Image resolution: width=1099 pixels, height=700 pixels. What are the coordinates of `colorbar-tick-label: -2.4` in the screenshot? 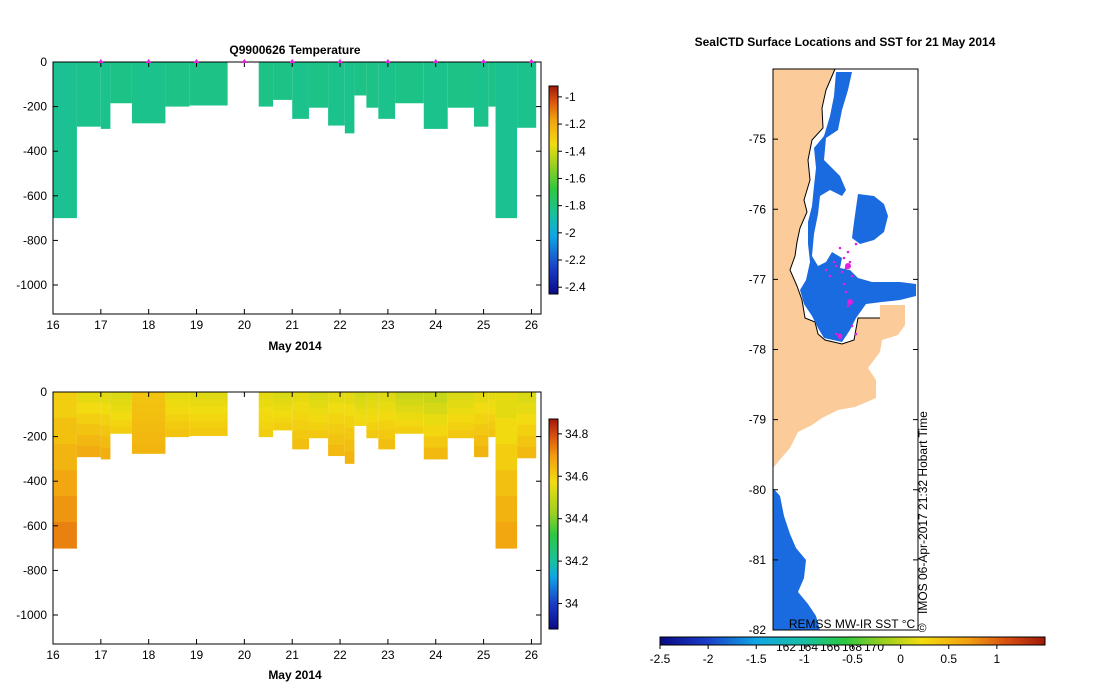 It's located at (575, 287).